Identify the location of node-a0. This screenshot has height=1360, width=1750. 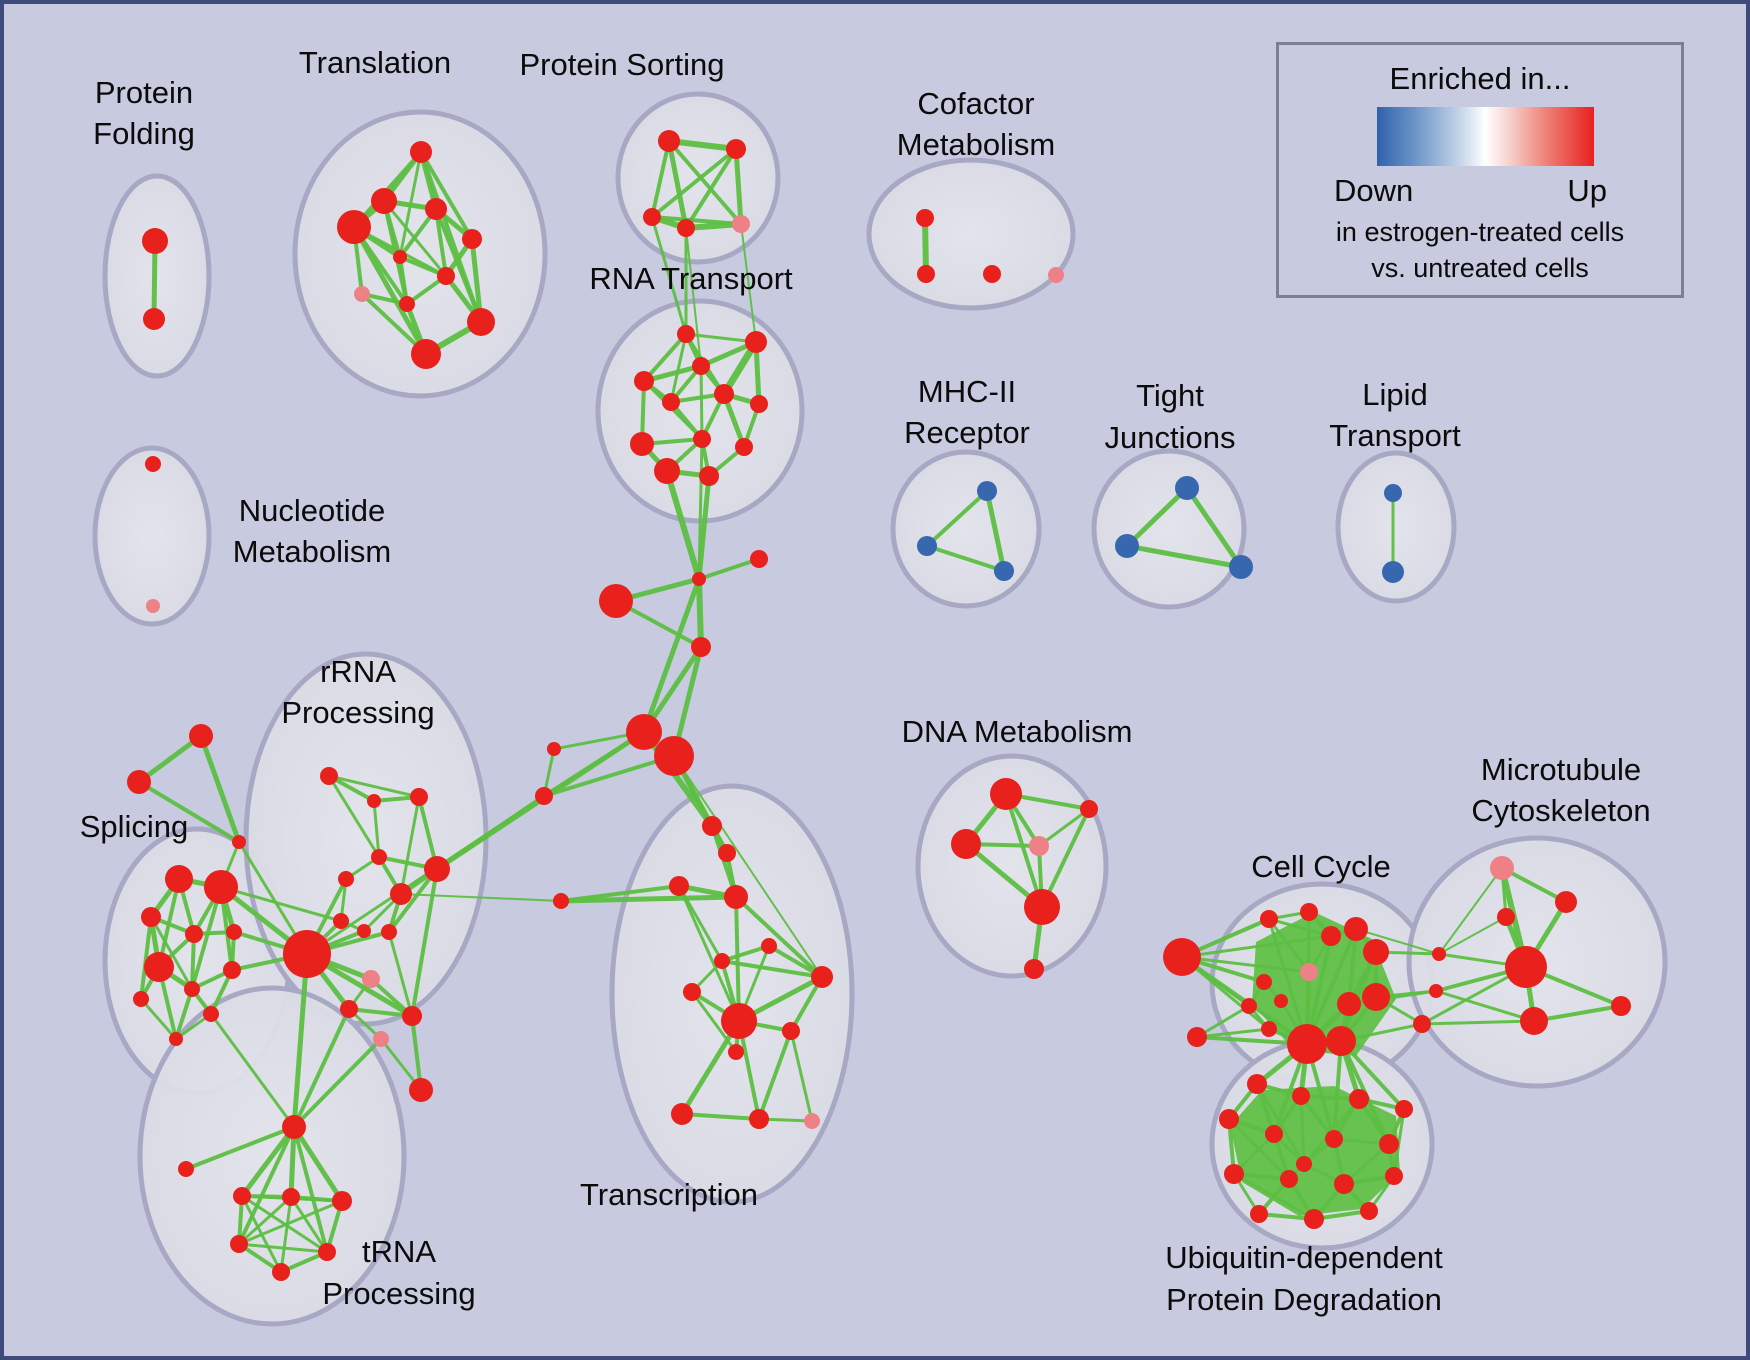
(201, 736).